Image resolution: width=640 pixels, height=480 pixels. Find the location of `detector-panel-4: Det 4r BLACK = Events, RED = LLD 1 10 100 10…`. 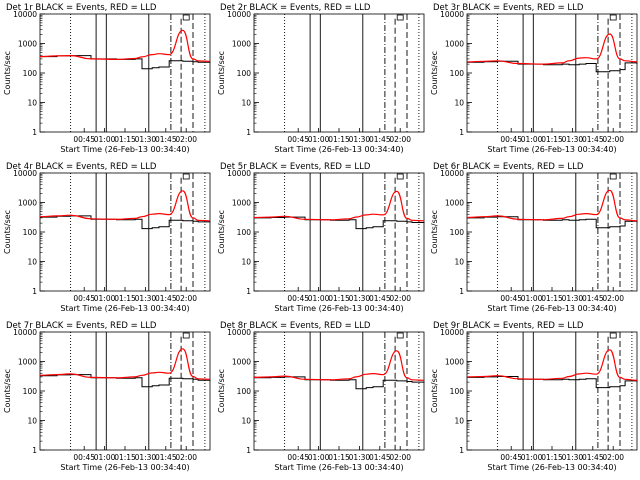

detector-panel-4: Det 4r BLACK = Events, RED = LLD 1 10 100 10… is located at coordinates (107, 237).